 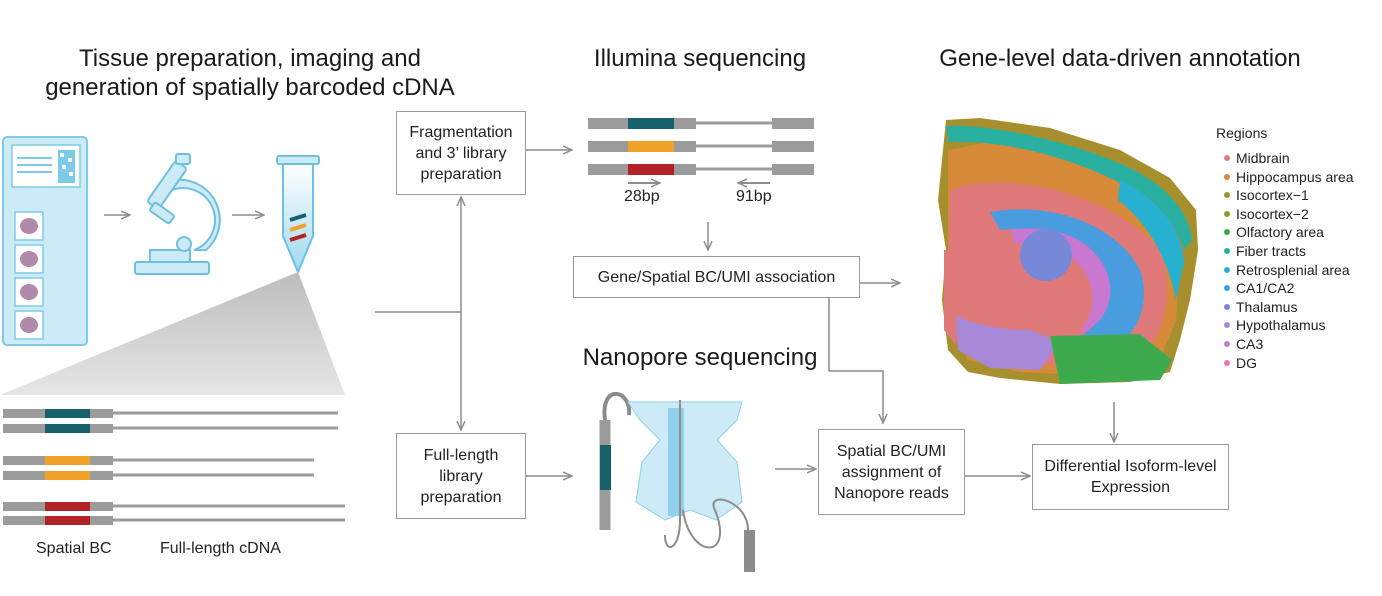 I want to click on full-length-library-box: Full-length library preparation, so click(x=461, y=476).